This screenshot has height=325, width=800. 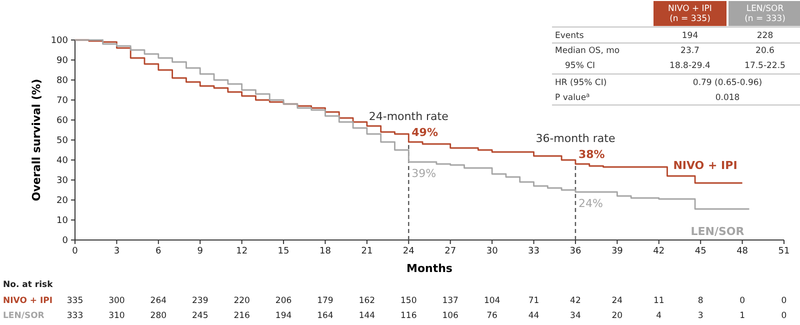 What do you see at coordinates (425, 132) in the screenshot?
I see `data-label: 49%` at bounding box center [425, 132].